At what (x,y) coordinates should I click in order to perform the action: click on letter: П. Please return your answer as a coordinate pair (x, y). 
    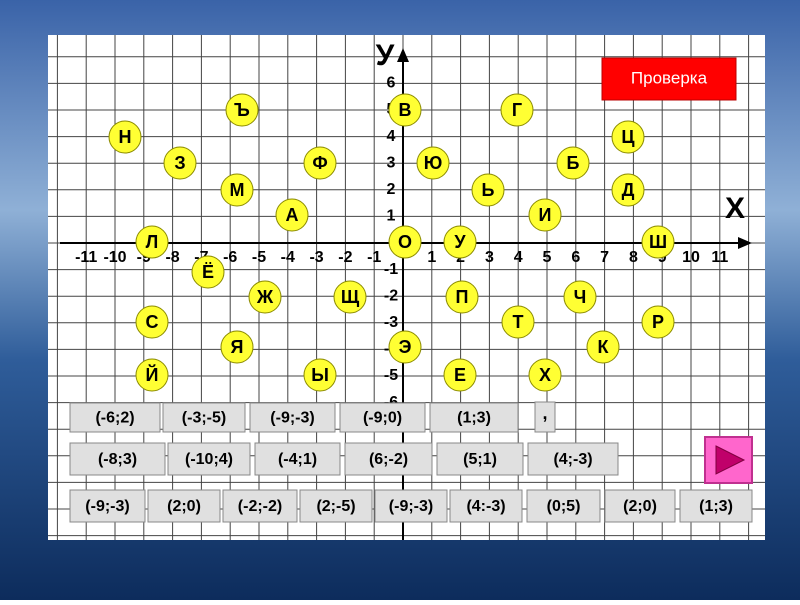
    Looking at the image, I should click on (462, 297).